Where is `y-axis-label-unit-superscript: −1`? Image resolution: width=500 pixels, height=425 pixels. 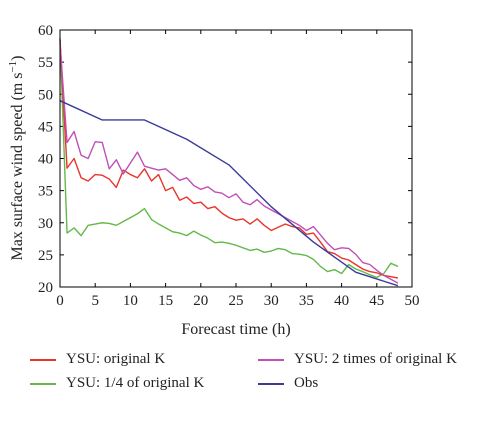 y-axis-label-unit-superscript: −1 is located at coordinates (13, 67).